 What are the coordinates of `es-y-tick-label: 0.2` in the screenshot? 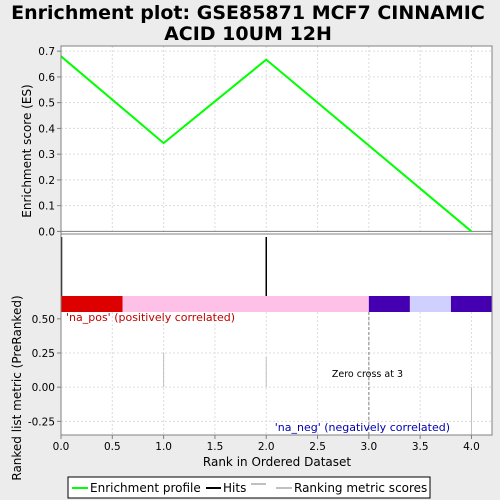 It's located at (46, 181).